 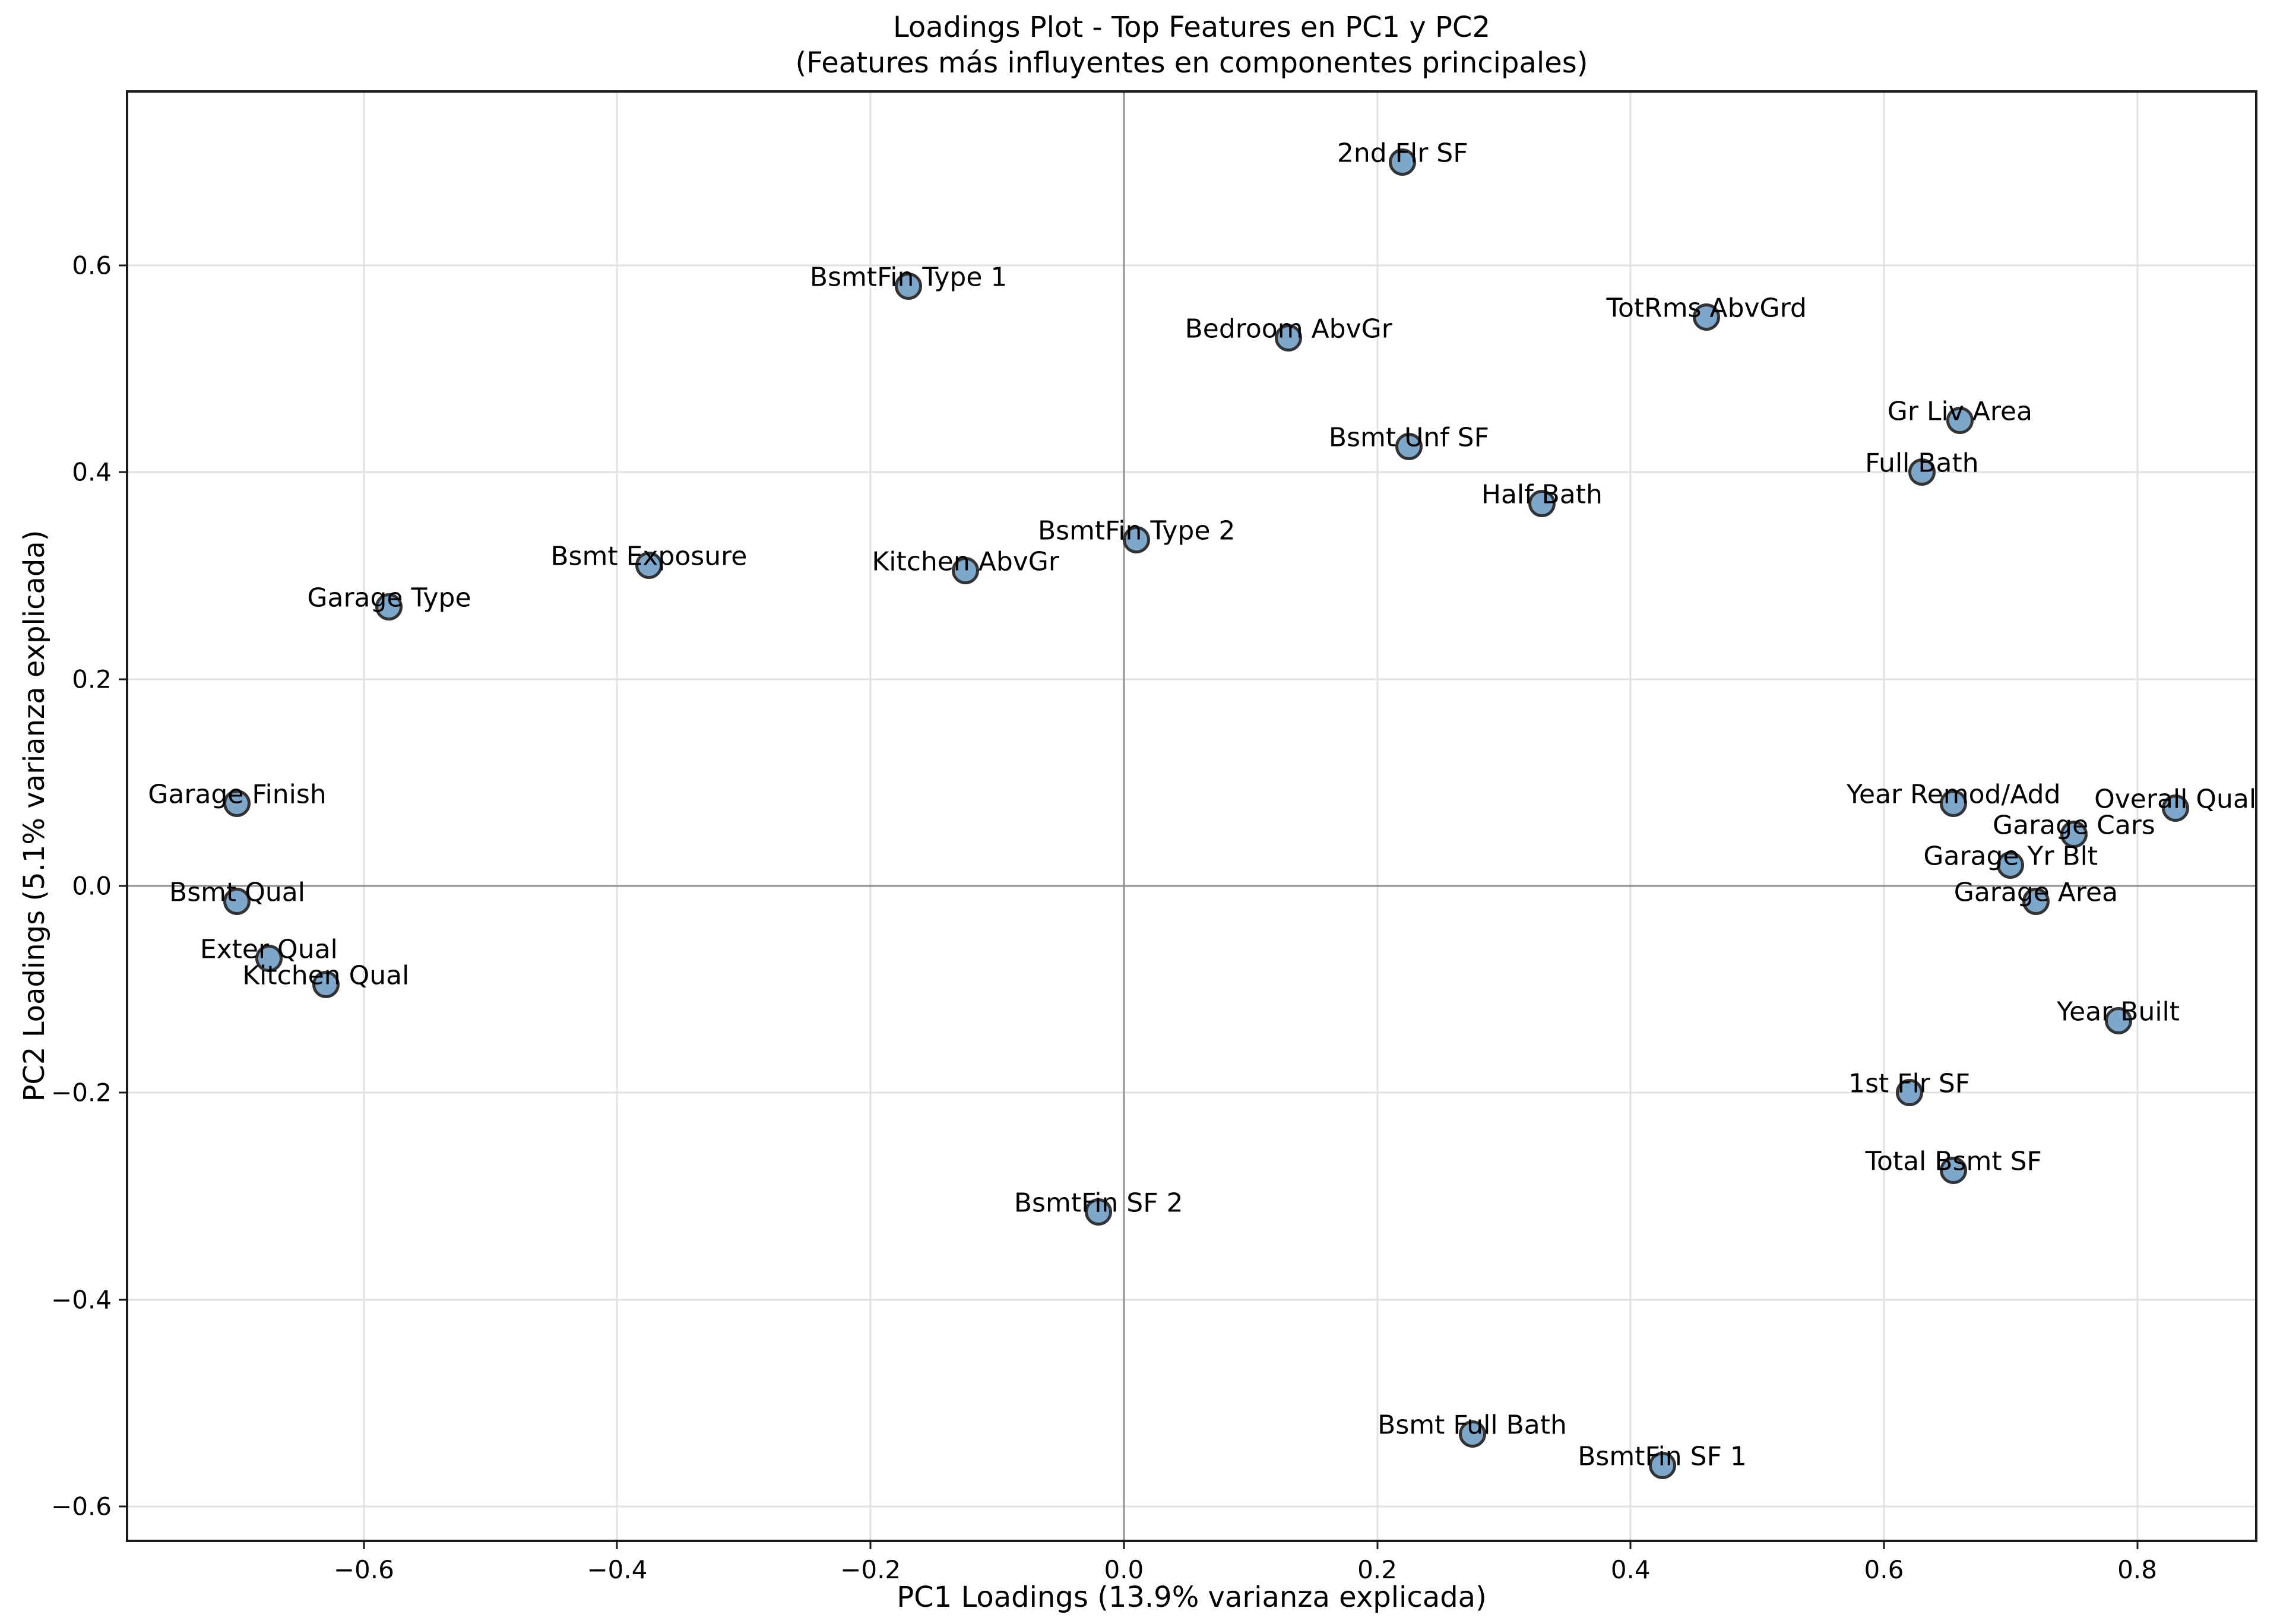 I want to click on point-label: Bedroom AbvGr, so click(x=1288, y=329).